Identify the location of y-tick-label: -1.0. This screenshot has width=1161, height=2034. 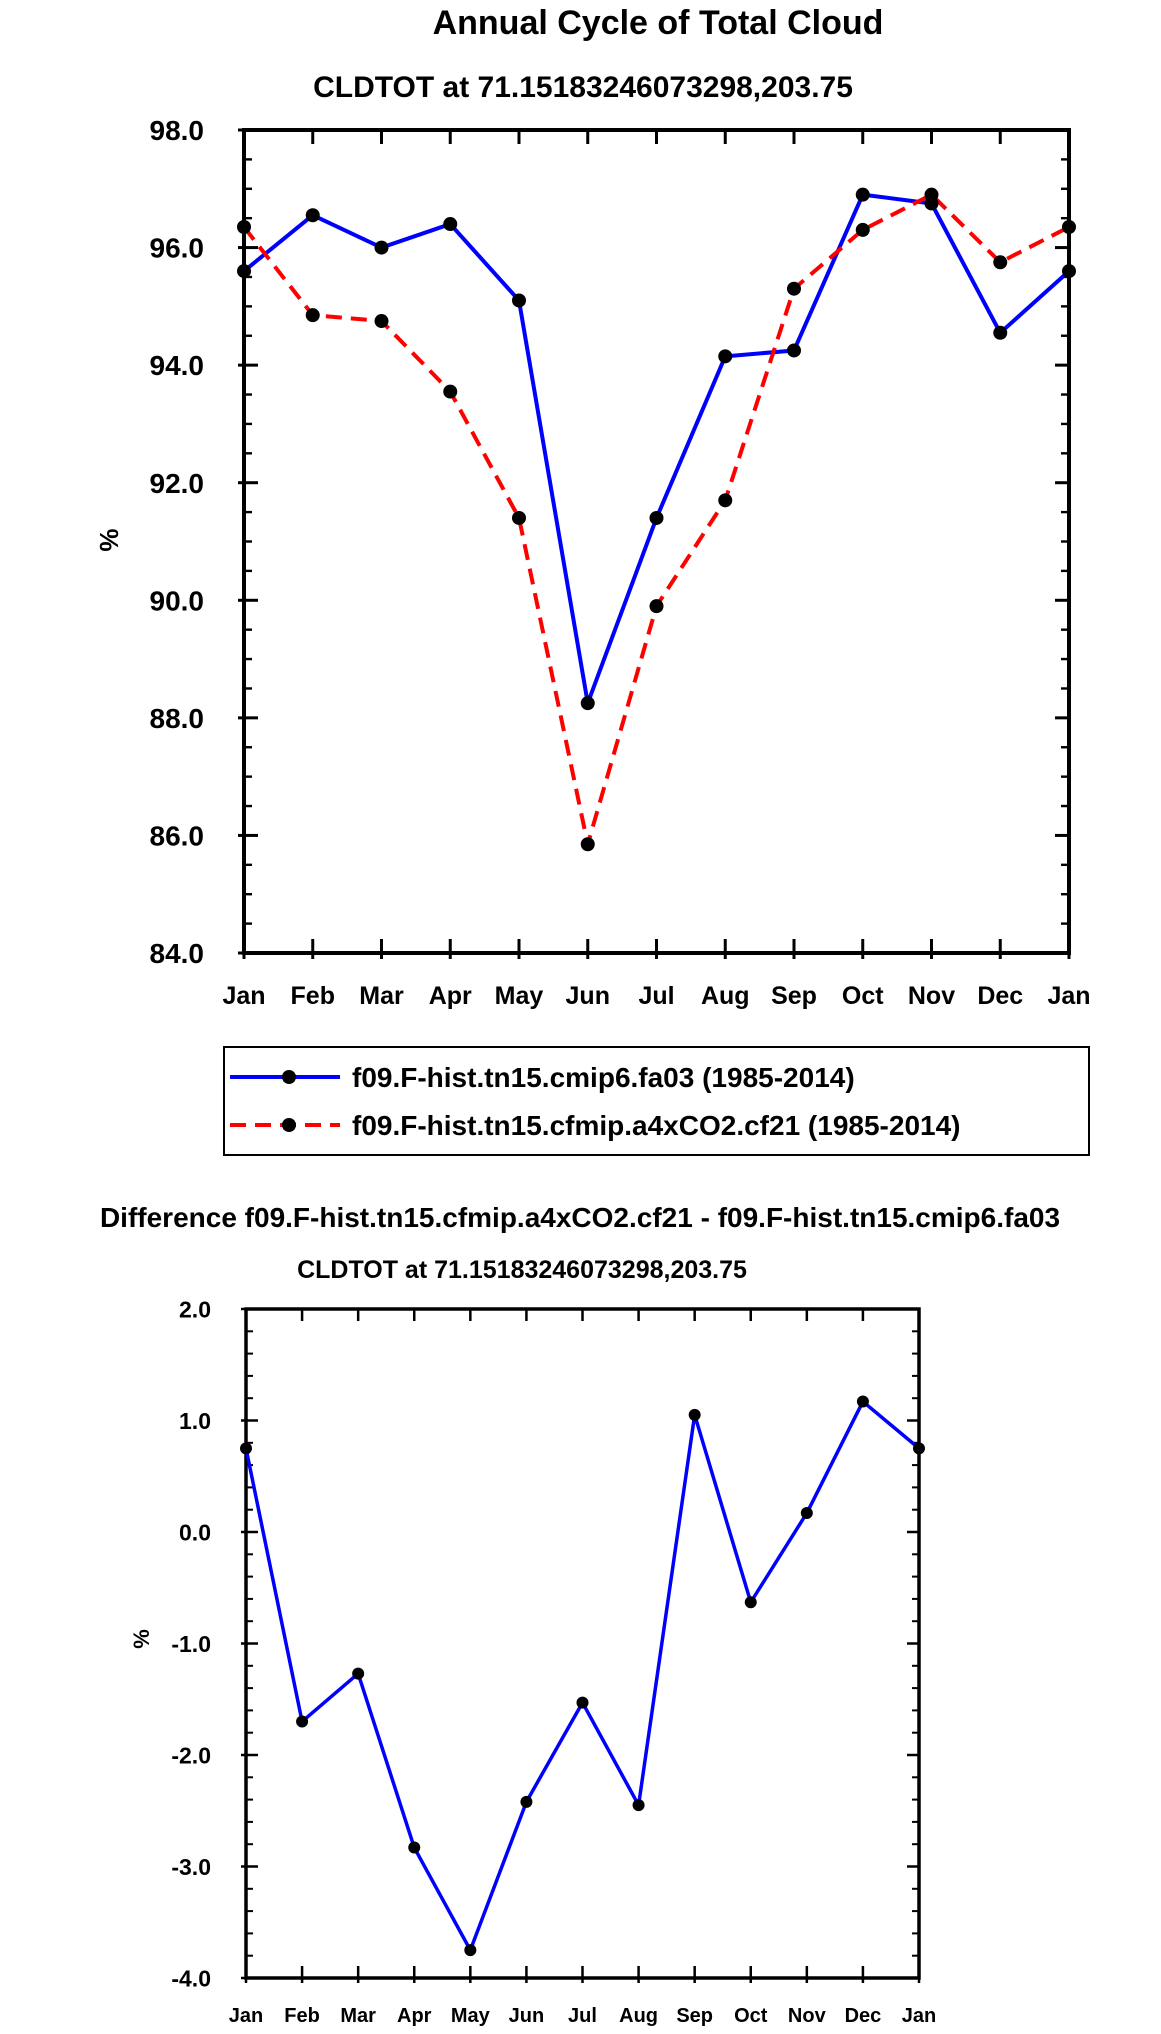
(191, 1644).